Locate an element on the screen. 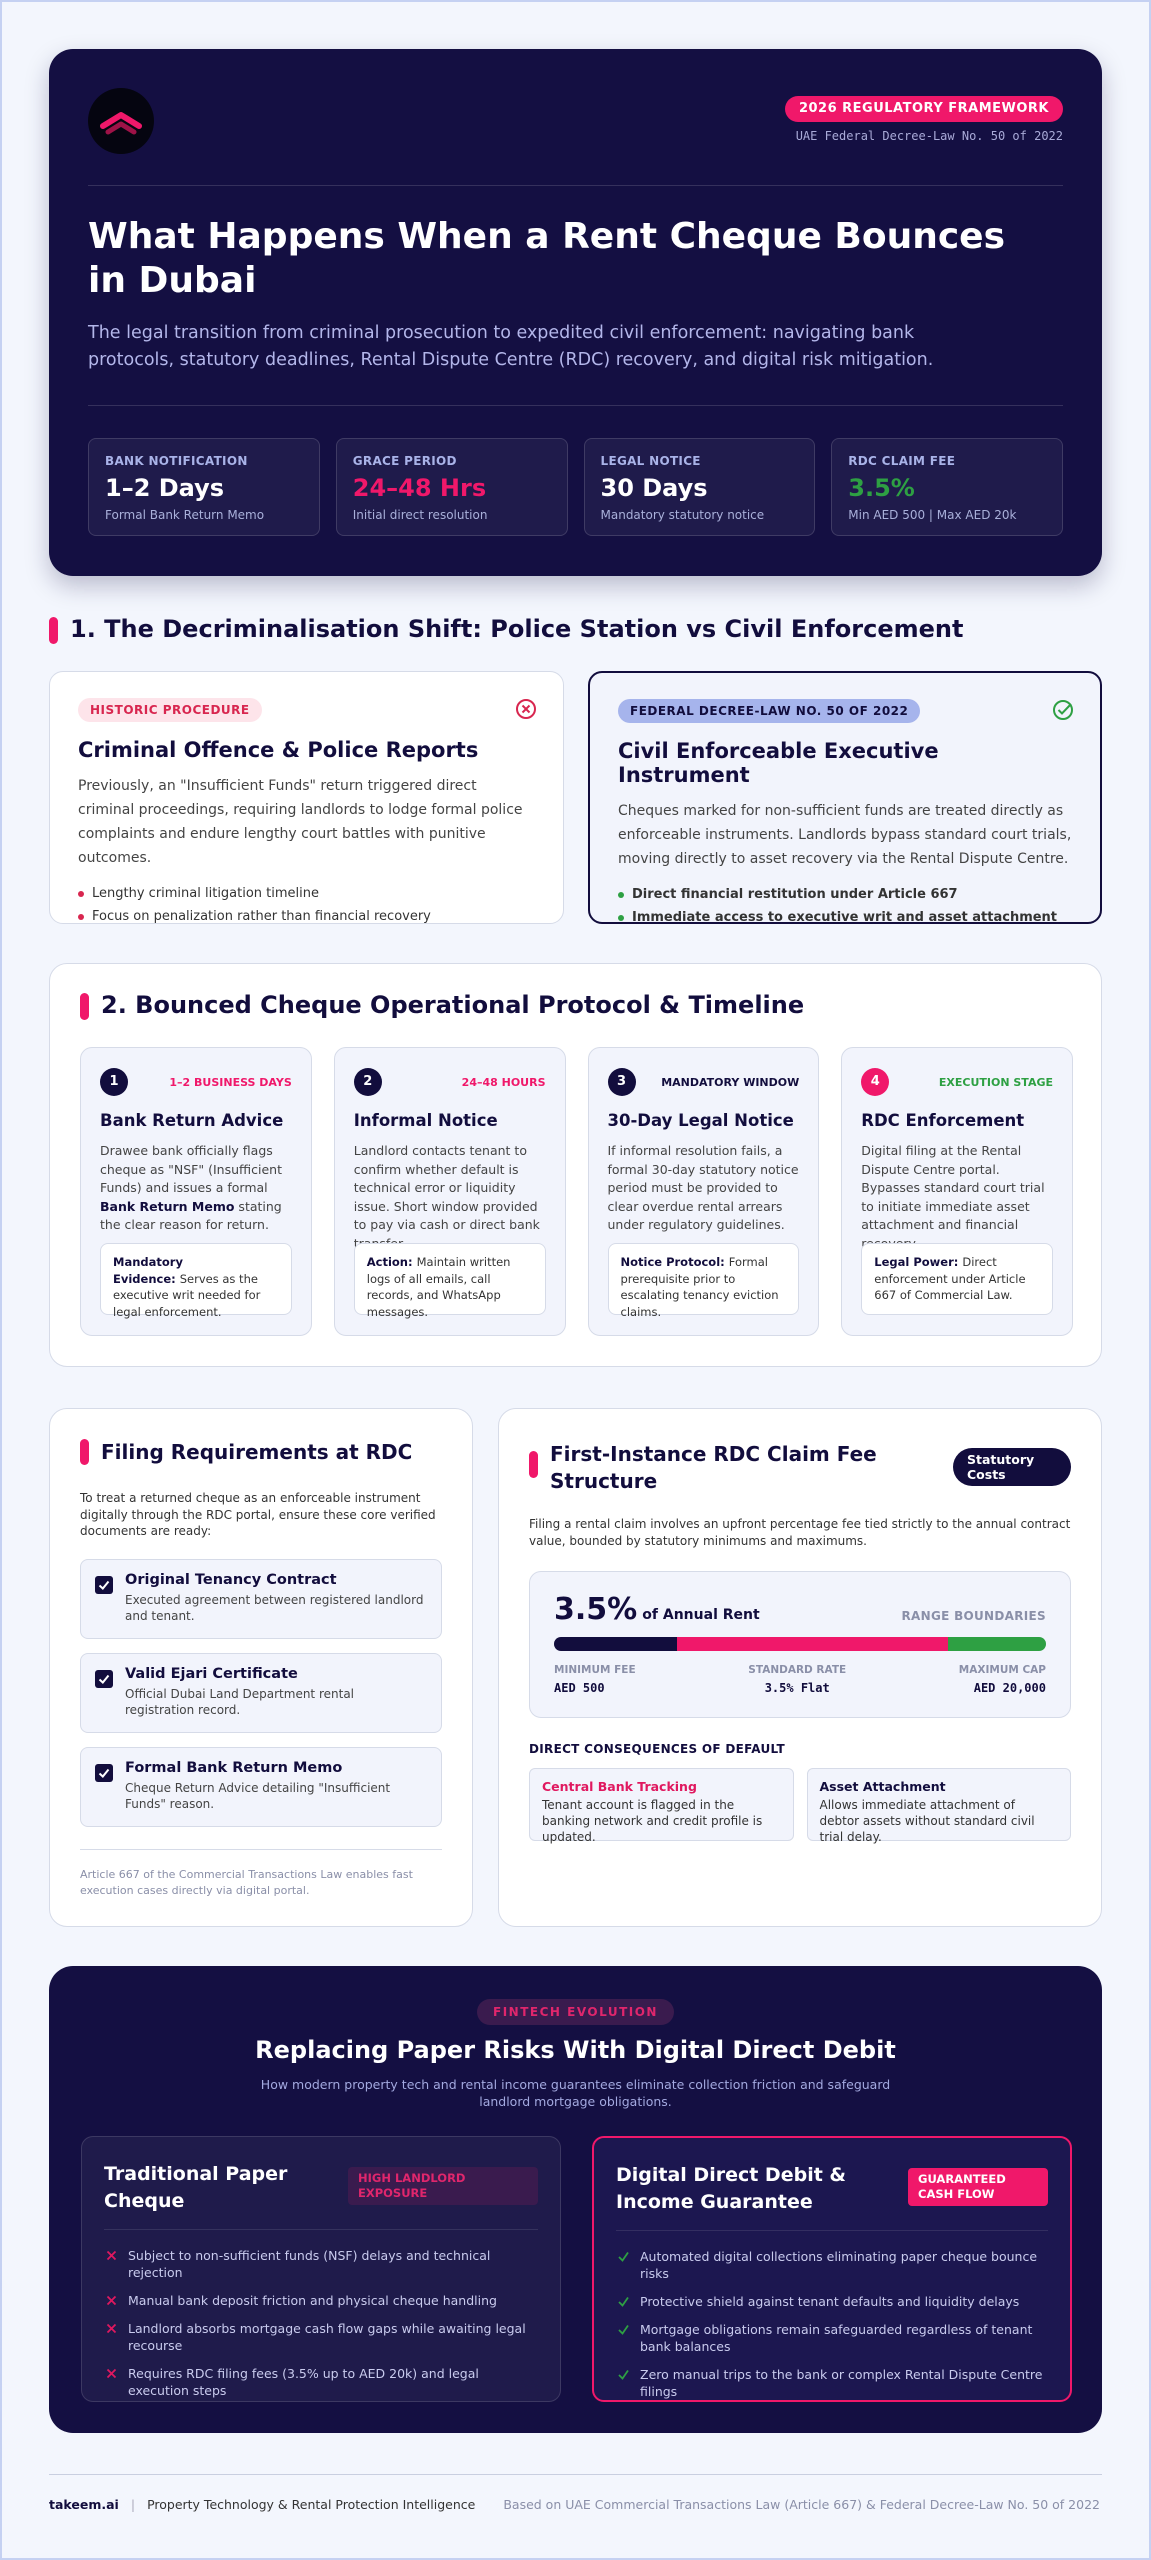  step-header: 1 1–2 BUSINESS DAYS is located at coordinates (196, 1082).